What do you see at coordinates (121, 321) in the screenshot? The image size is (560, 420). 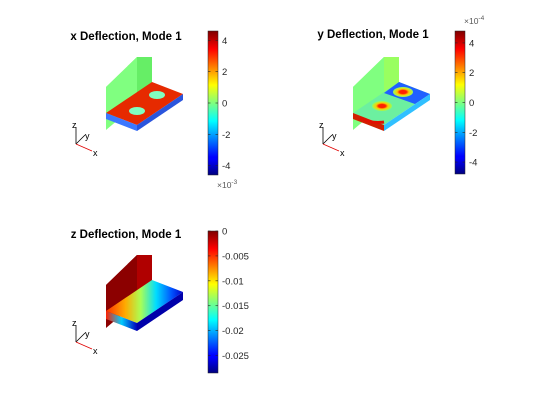 I see `plate-front-z` at bounding box center [121, 321].